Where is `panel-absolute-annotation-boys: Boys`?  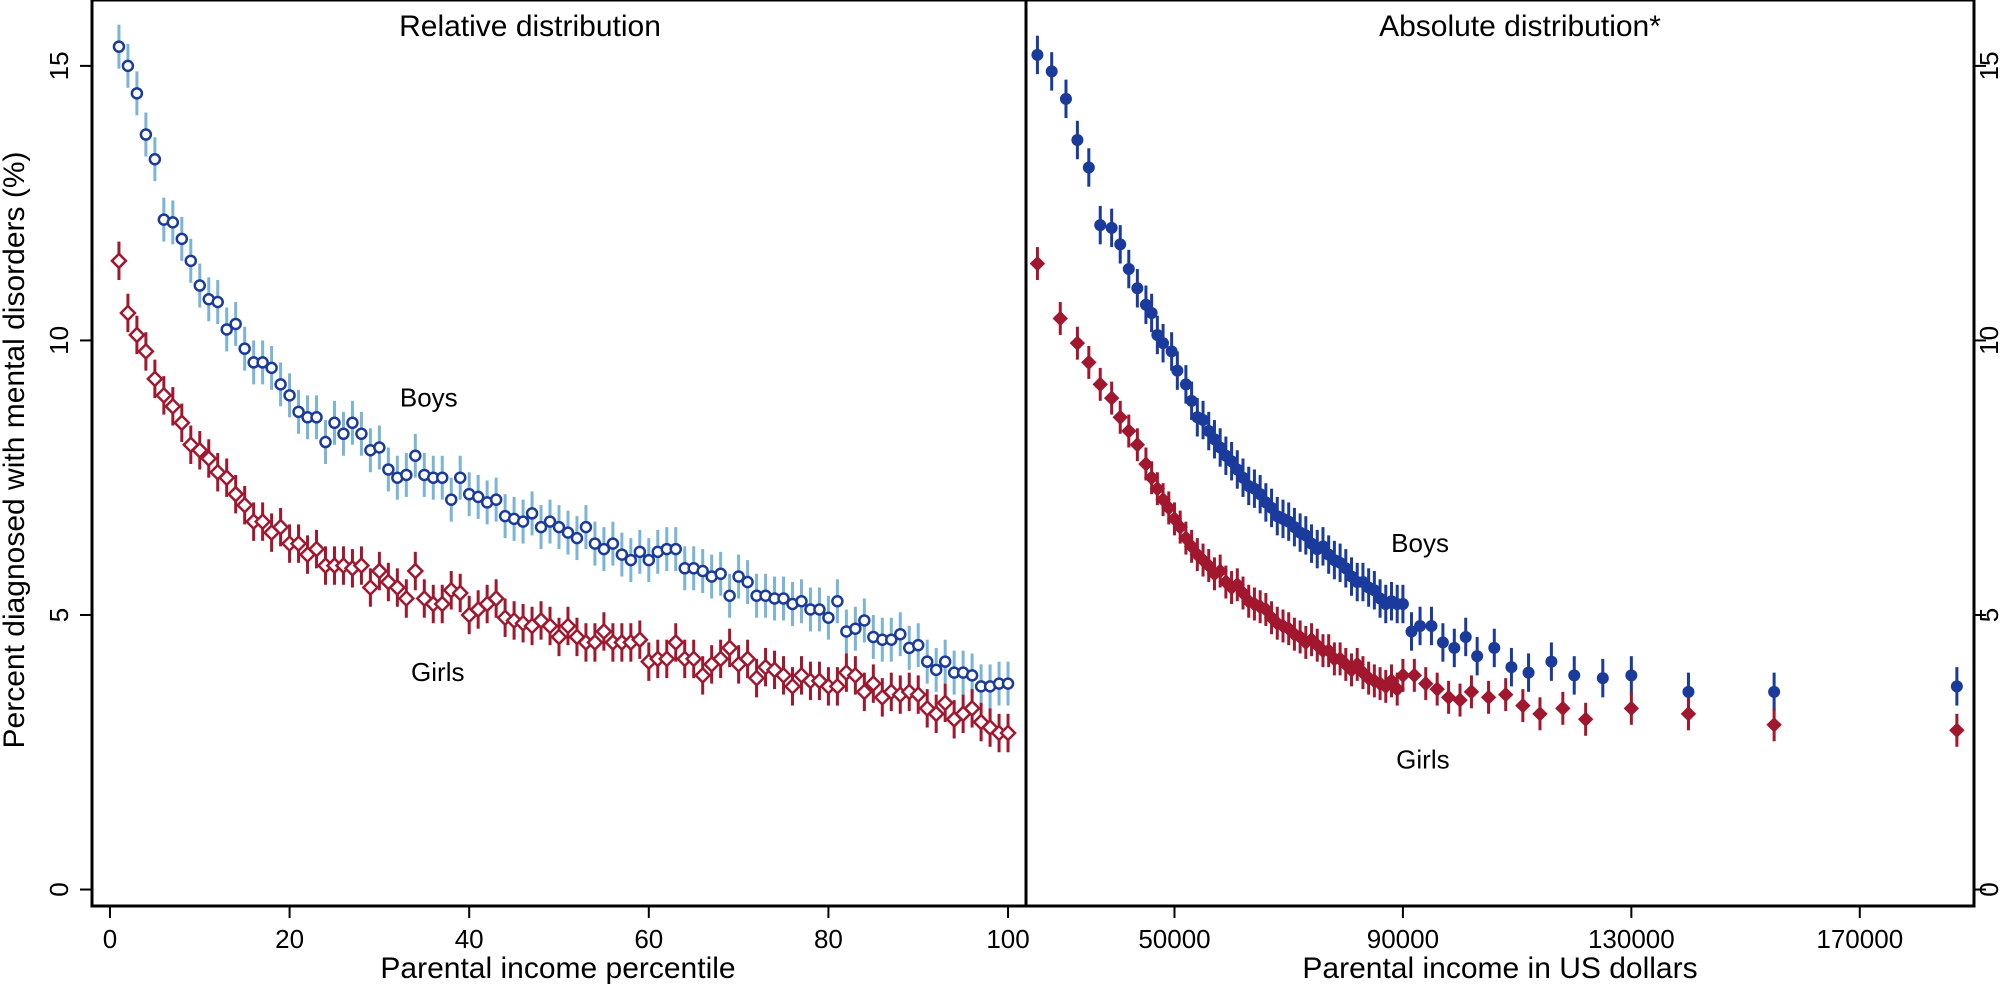 panel-absolute-annotation-boys: Boys is located at coordinates (1420, 543).